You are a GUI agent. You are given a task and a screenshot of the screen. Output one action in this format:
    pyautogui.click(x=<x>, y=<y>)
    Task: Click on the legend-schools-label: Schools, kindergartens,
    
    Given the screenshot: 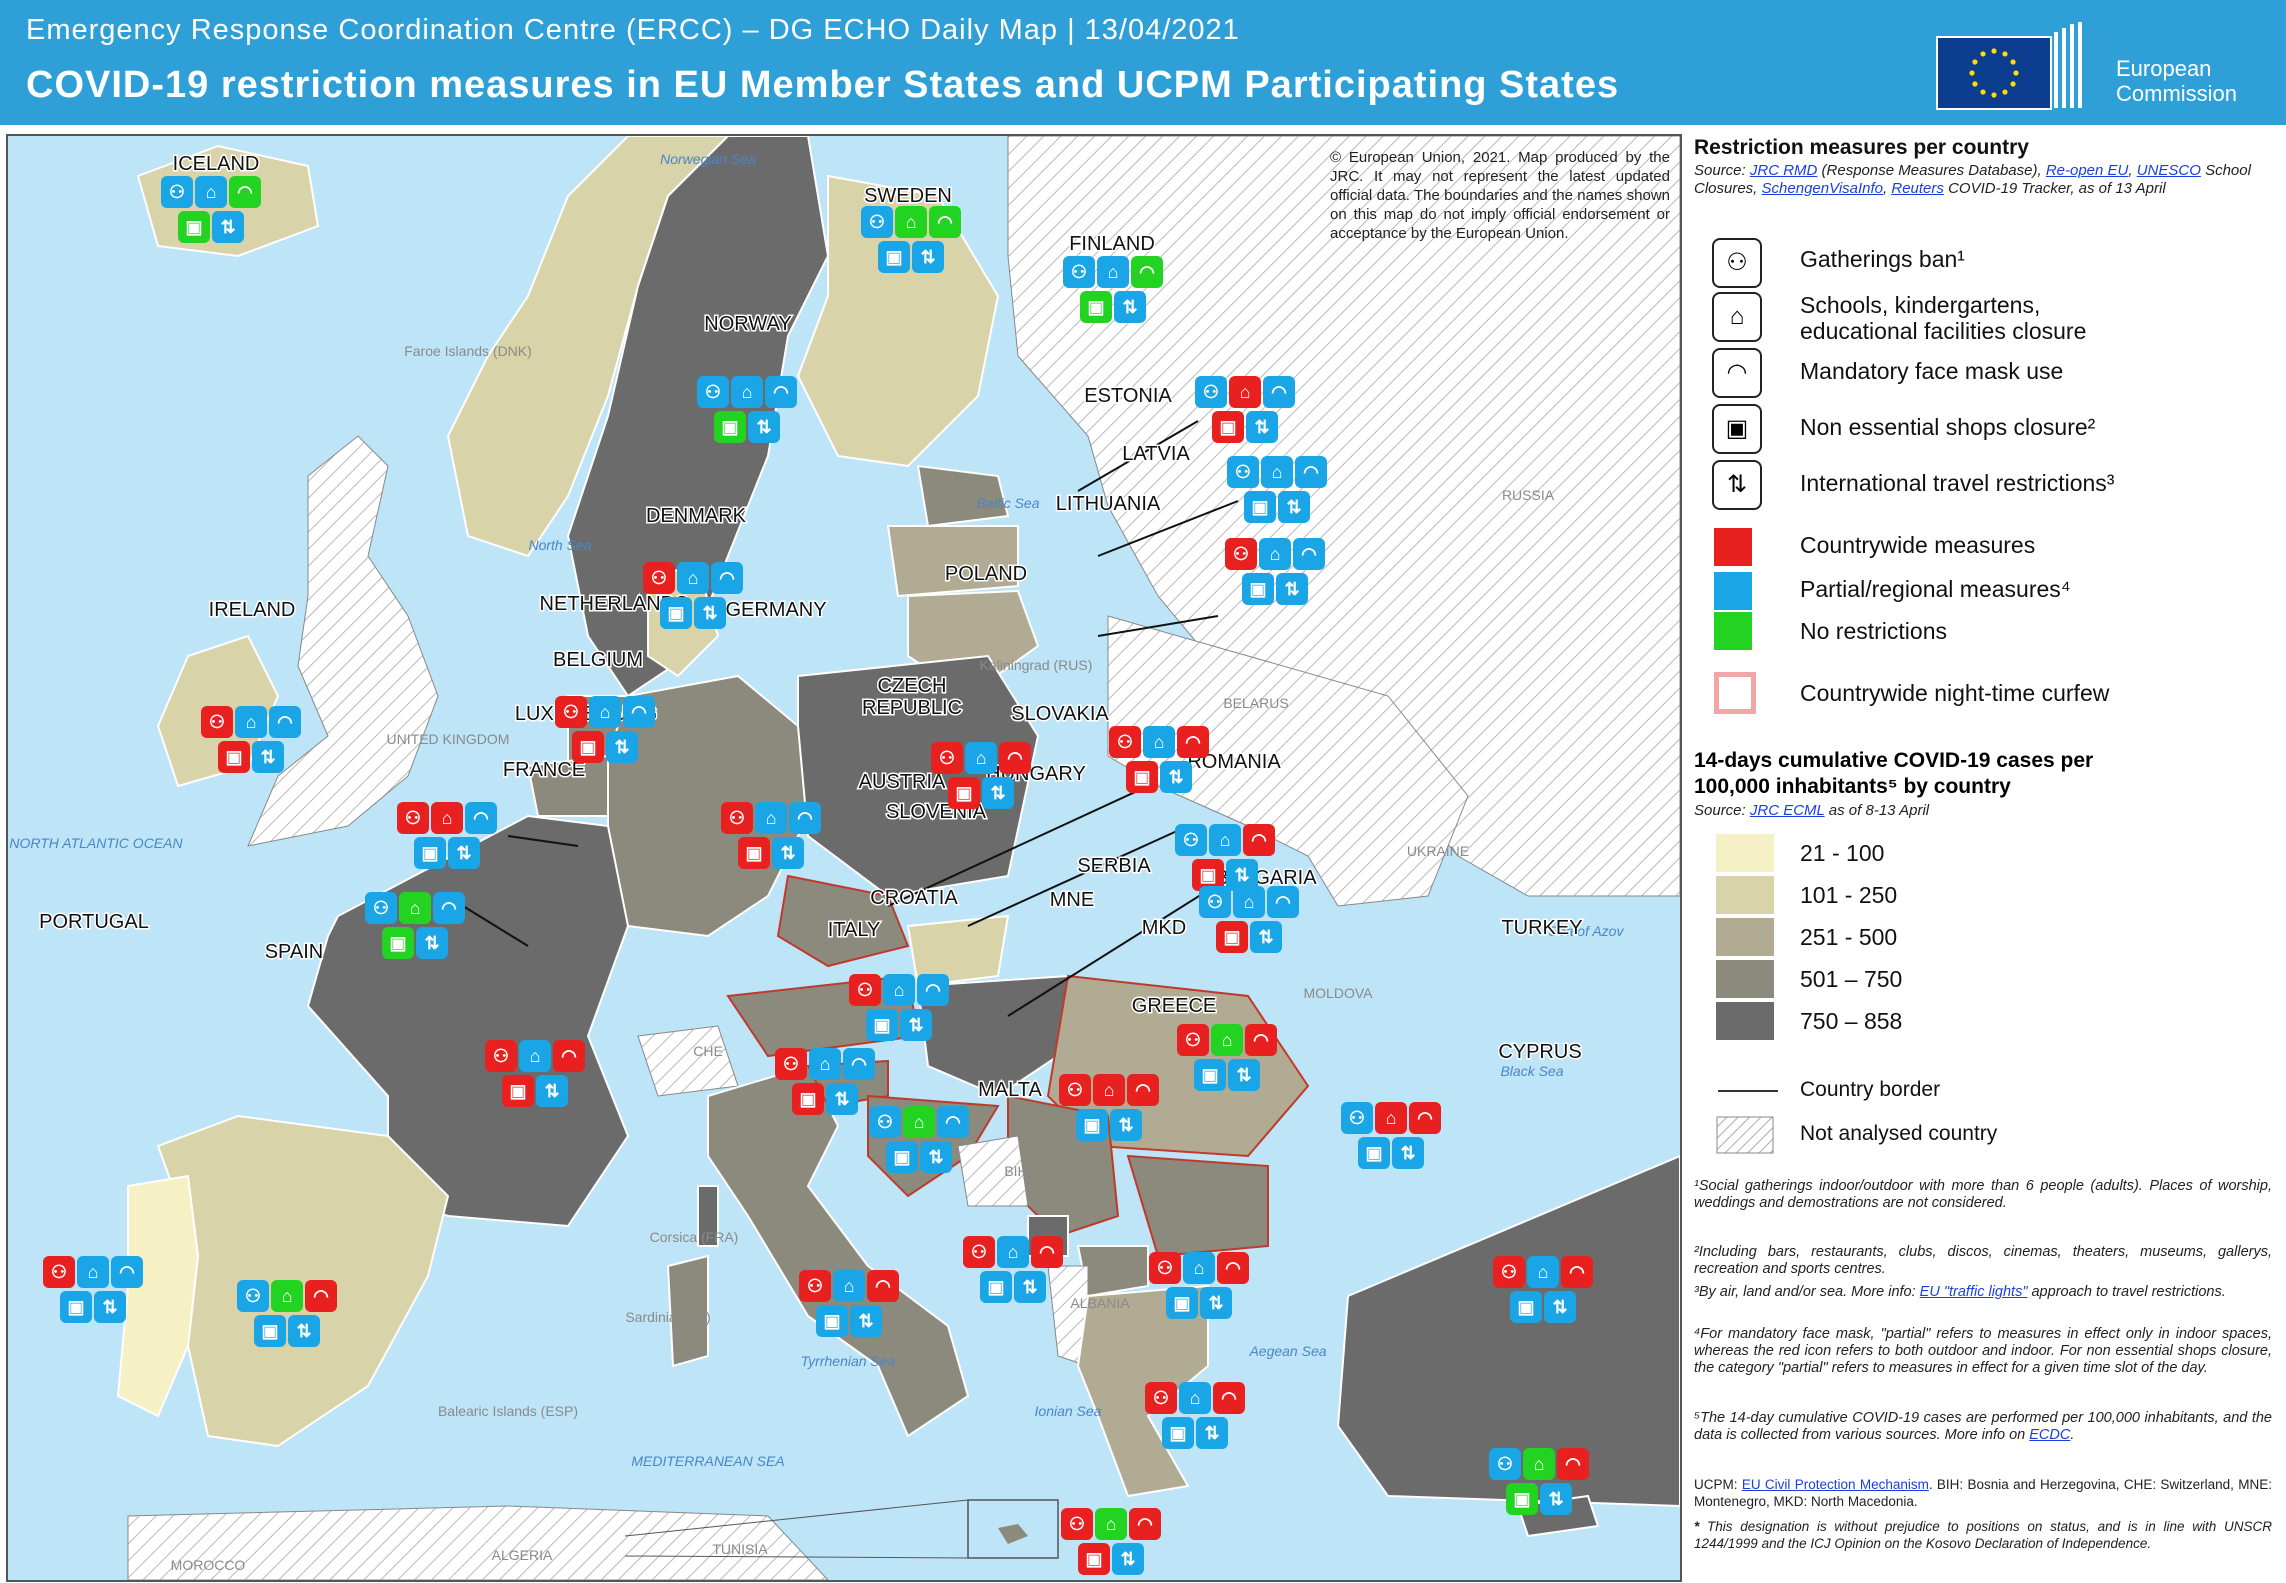 What is the action you would take?
    pyautogui.click(x=1920, y=305)
    